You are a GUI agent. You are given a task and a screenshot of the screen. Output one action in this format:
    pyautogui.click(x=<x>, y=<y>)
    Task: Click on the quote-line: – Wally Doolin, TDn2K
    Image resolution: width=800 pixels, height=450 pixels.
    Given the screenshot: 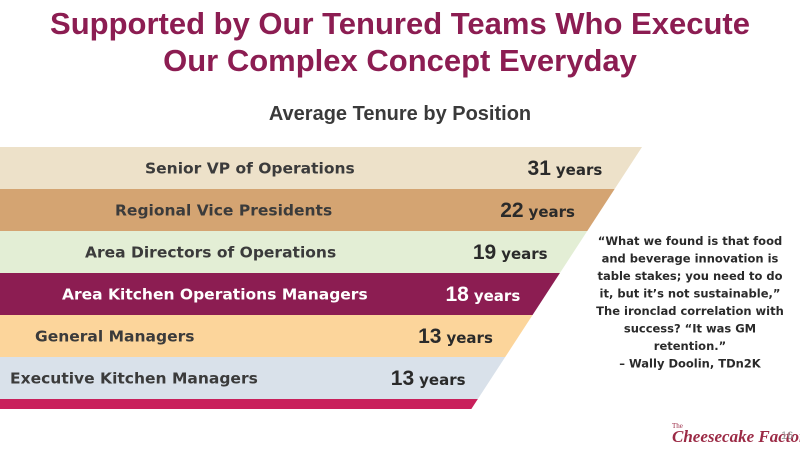 What is the action you would take?
    pyautogui.click(x=690, y=364)
    